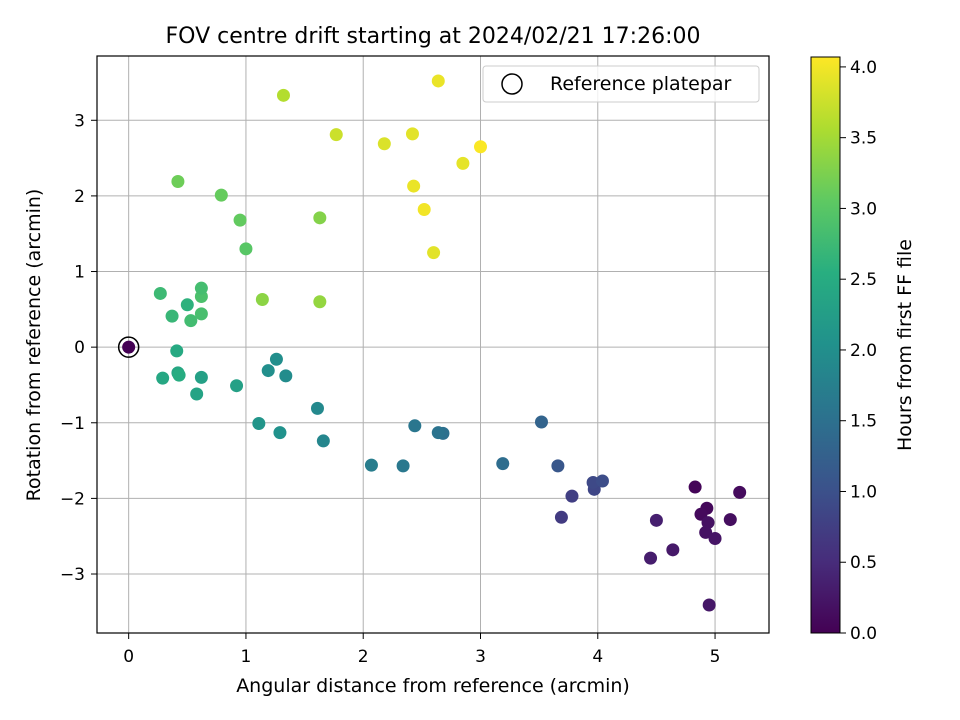  I want to click on y-tick: −3, so click(78, 575).